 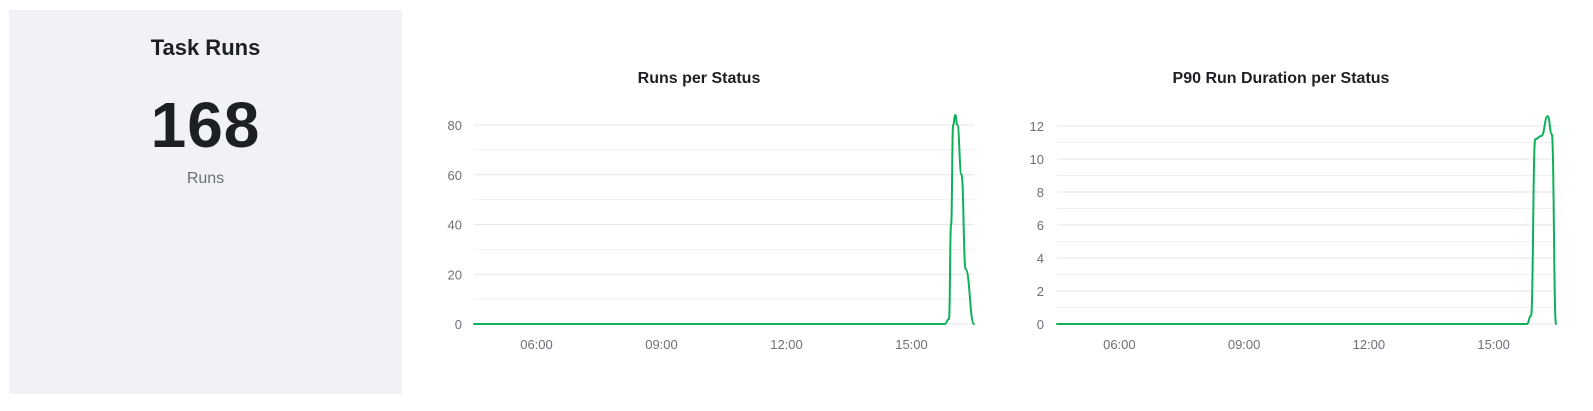 What do you see at coordinates (661, 344) in the screenshot?
I see `runs-per-status-x-tick-label: 09:00` at bounding box center [661, 344].